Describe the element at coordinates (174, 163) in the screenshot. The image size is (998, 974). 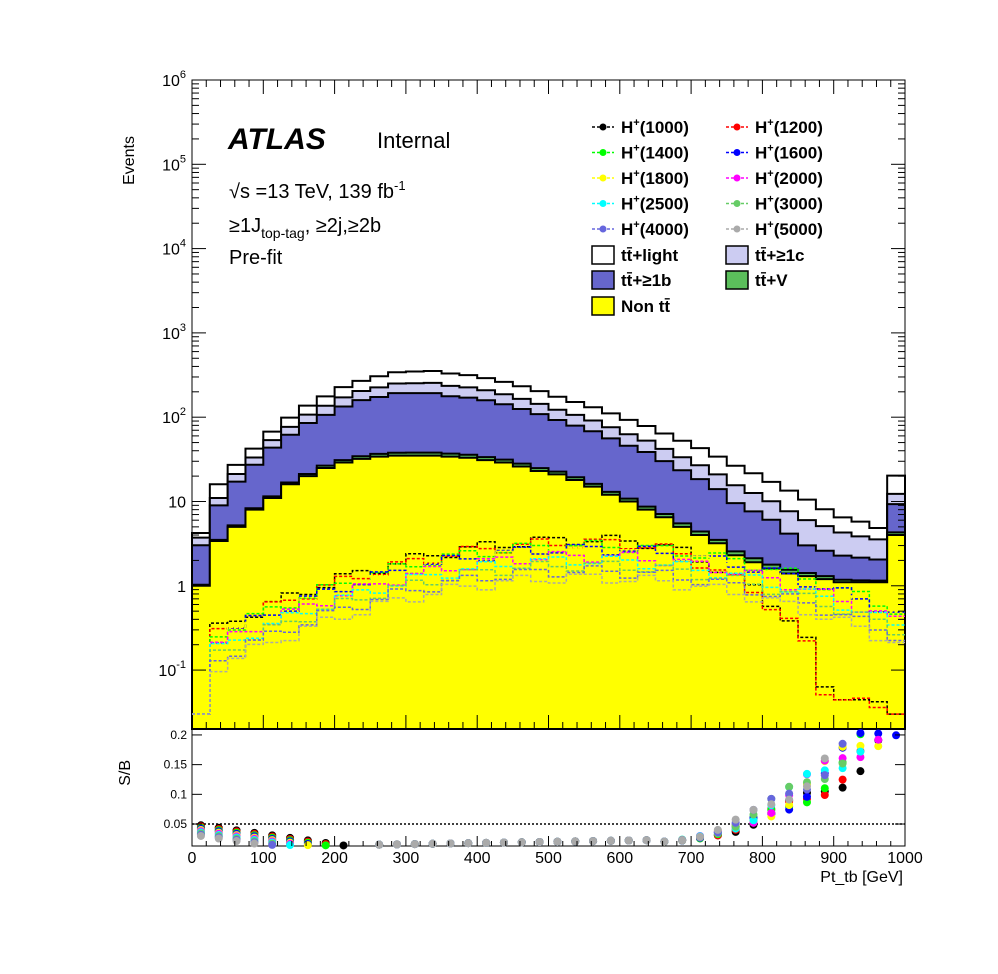
I see `y-tick-label: 10⁵` at that location.